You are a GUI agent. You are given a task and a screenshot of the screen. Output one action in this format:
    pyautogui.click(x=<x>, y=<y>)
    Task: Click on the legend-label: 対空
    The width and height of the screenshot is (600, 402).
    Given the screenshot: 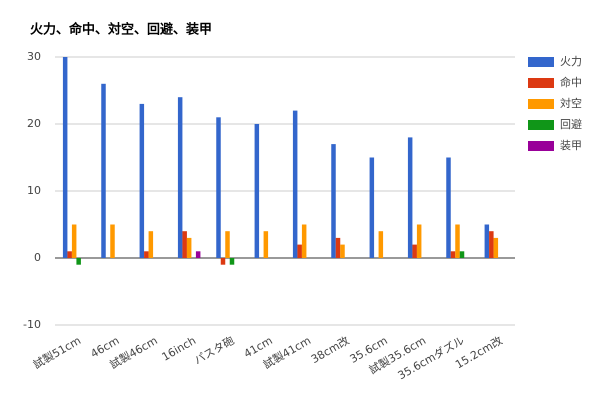 What is the action you would take?
    pyautogui.click(x=571, y=103)
    